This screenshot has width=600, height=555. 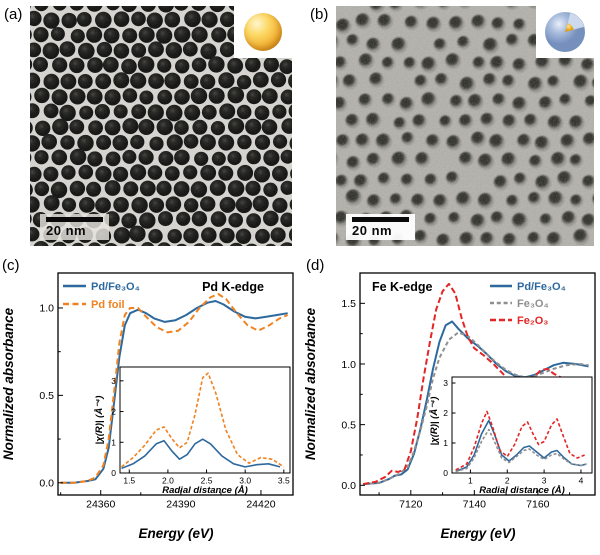 What do you see at coordinates (581, 481) in the screenshot?
I see `tick-label: 4` at bounding box center [581, 481].